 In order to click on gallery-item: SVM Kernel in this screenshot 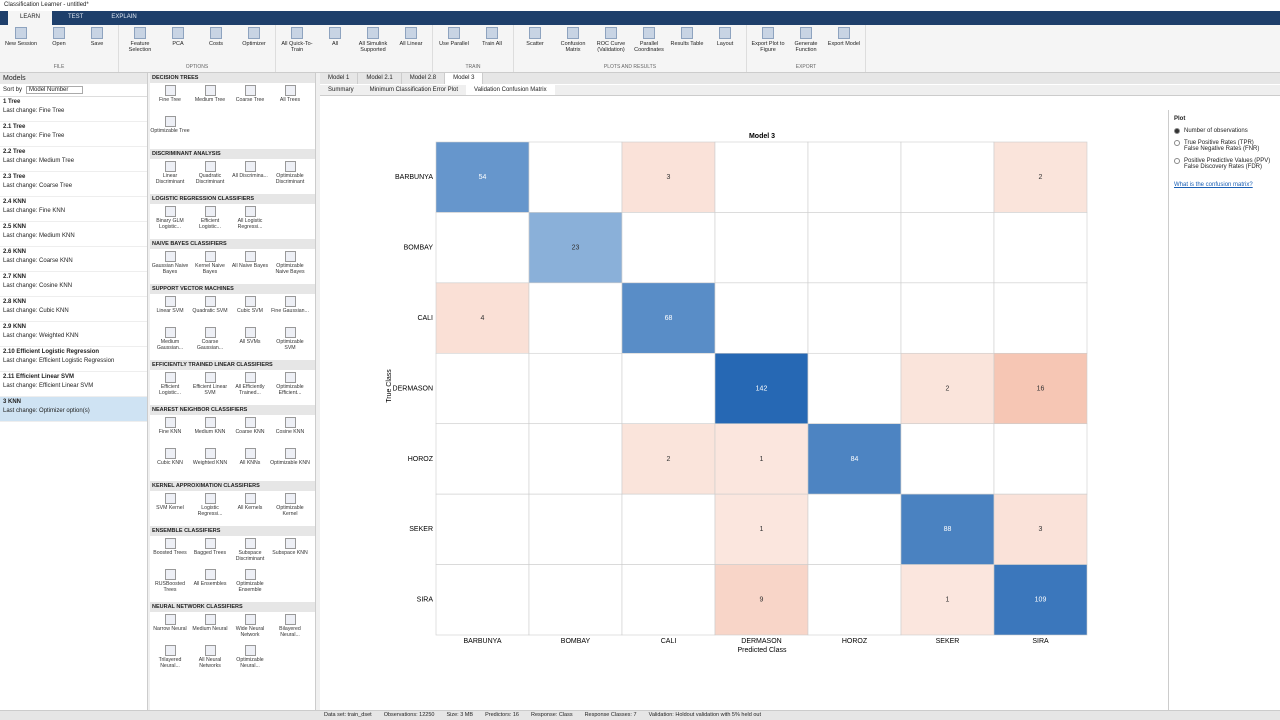, I will do `click(170, 508)`.